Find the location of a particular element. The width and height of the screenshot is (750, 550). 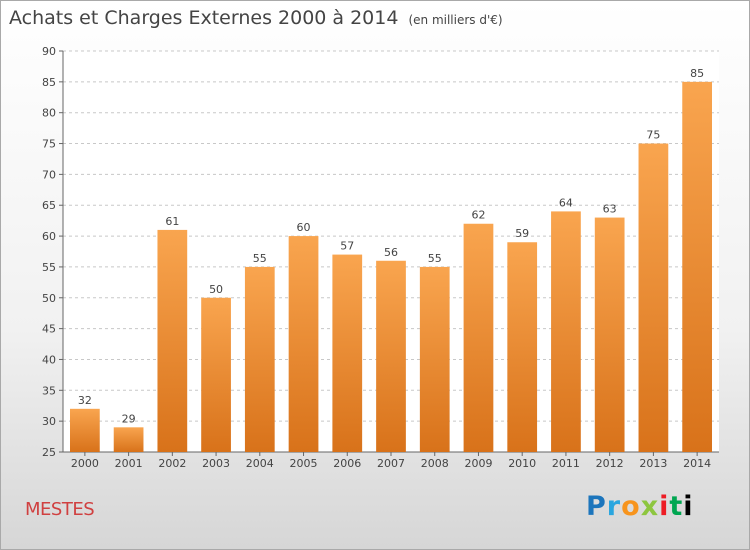

y-tick-label: 25 is located at coordinates (49, 452).